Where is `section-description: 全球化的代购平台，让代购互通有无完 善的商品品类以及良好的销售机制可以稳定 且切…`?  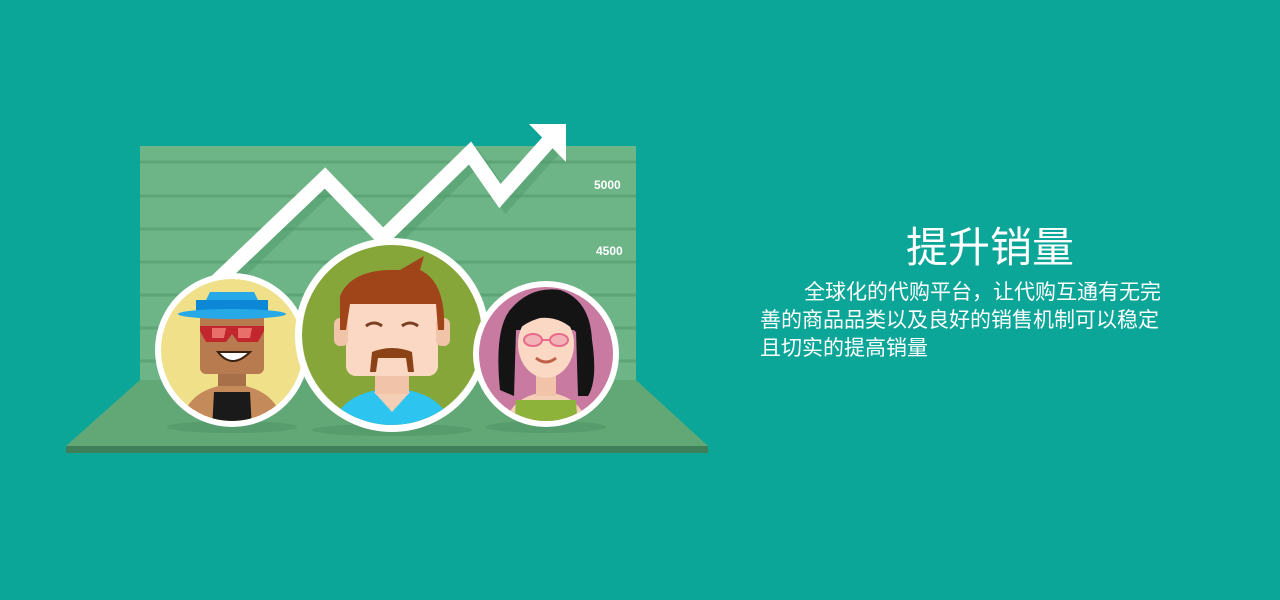 section-description: 全球化的代购平台，让代购互通有无完 善的商品品类以及良好的销售机制可以稳定 且切… is located at coordinates (995, 320).